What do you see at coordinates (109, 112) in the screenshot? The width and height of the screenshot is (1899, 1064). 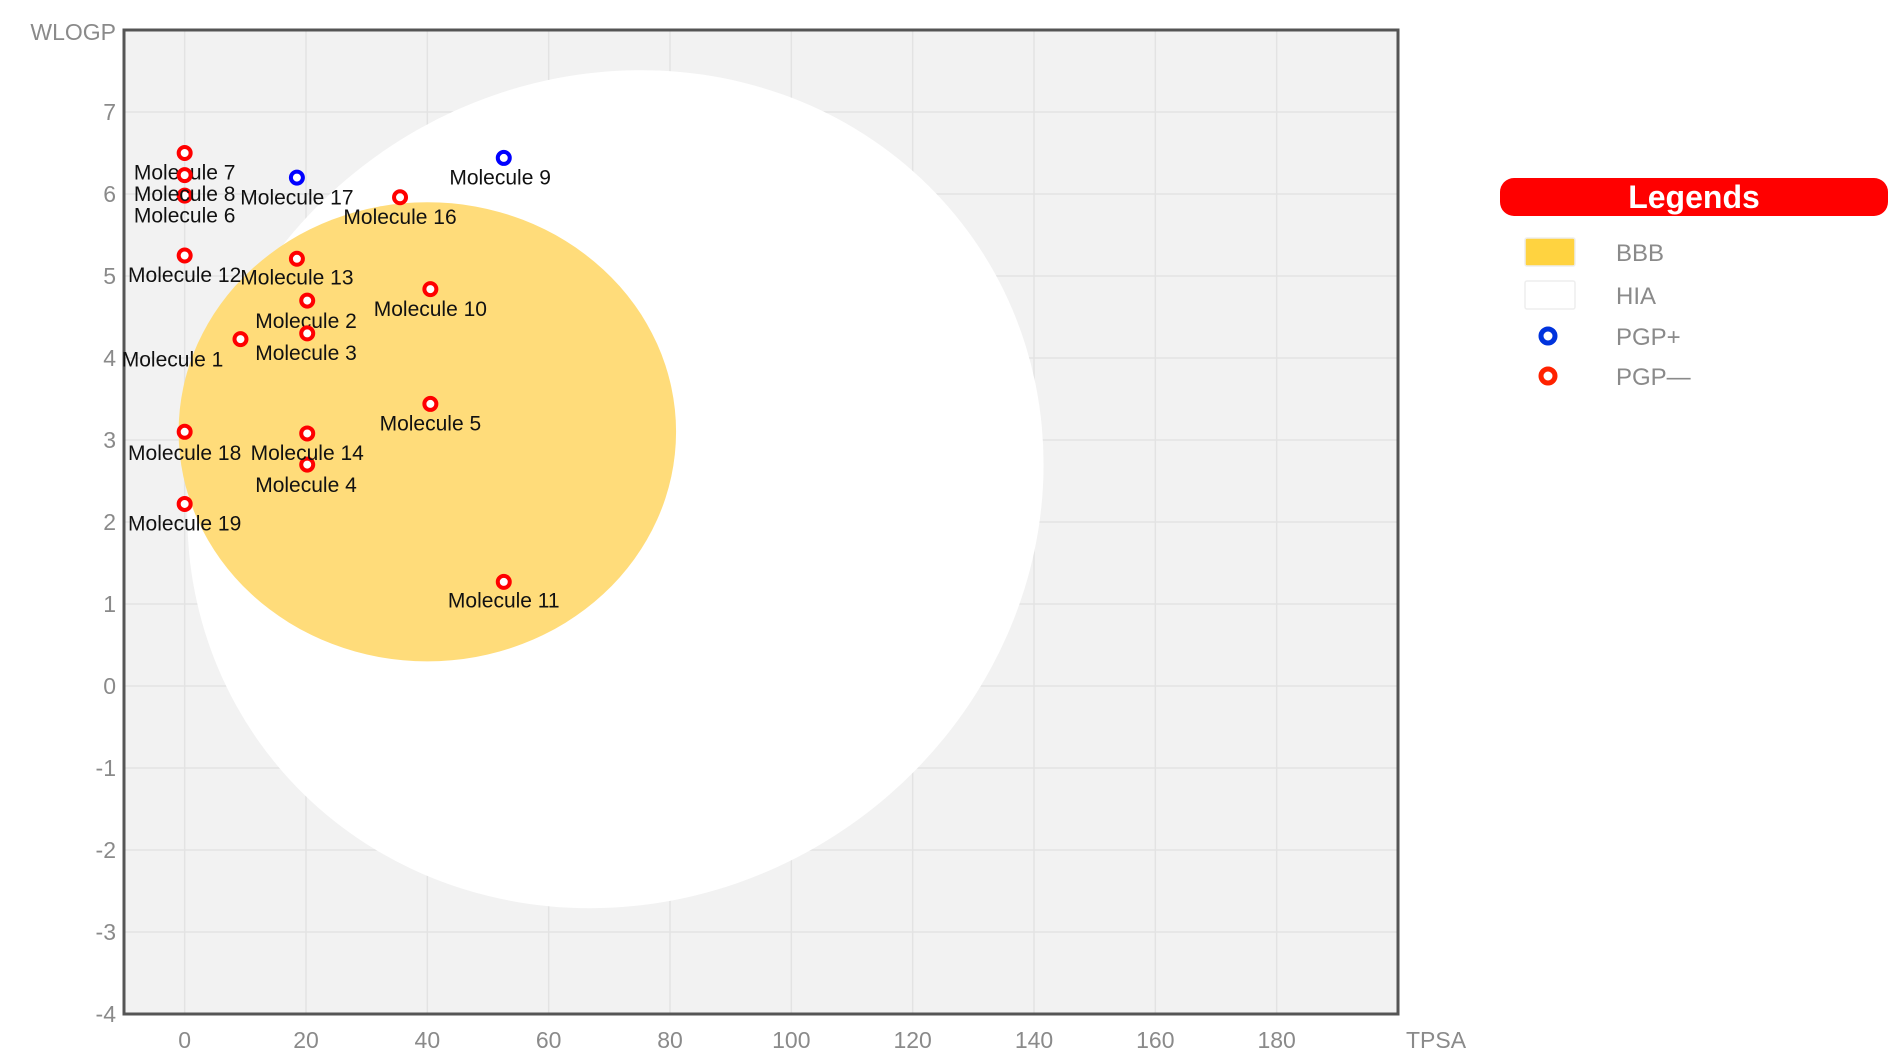 I see `y-tick-label: 7` at bounding box center [109, 112].